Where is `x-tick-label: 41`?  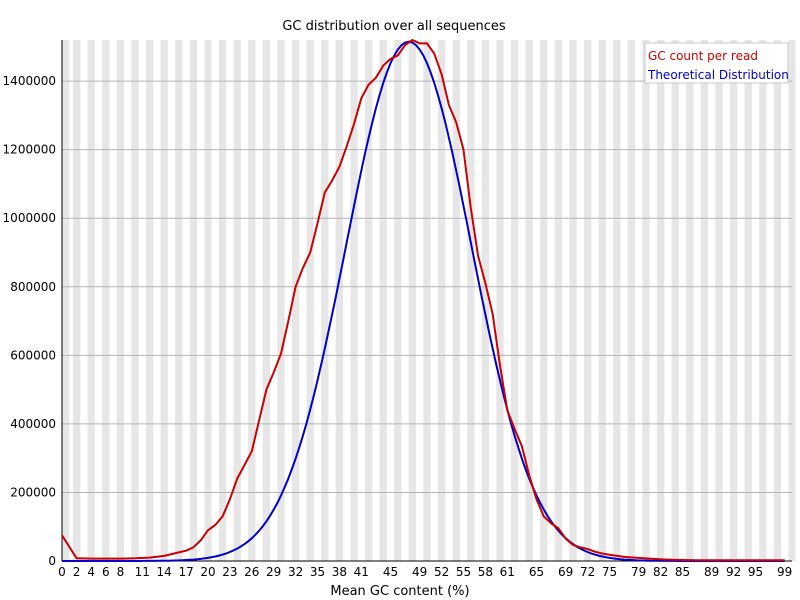 x-tick-label: 41 is located at coordinates (361, 572).